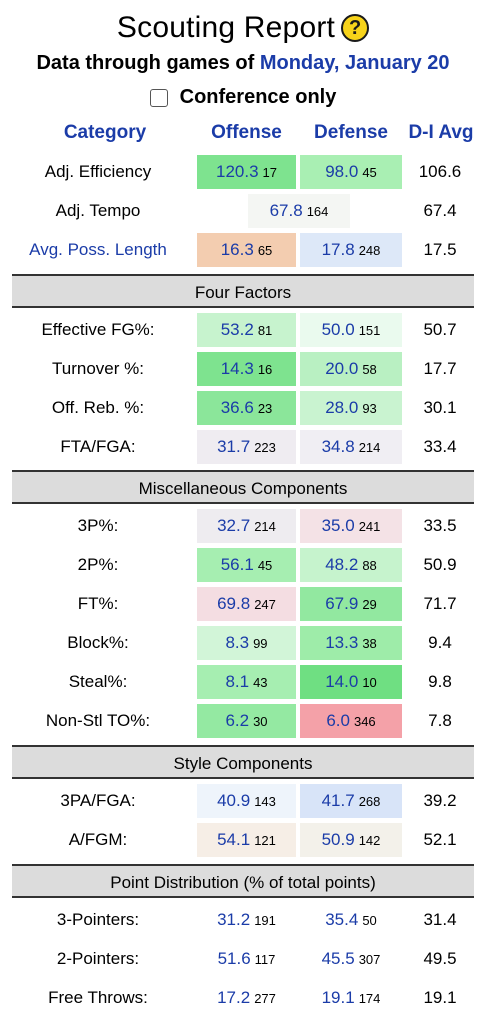 Image resolution: width=486 pixels, height=1024 pixels. Describe the element at coordinates (237, 368) in the screenshot. I see `offense-value: 14.3` at that location.